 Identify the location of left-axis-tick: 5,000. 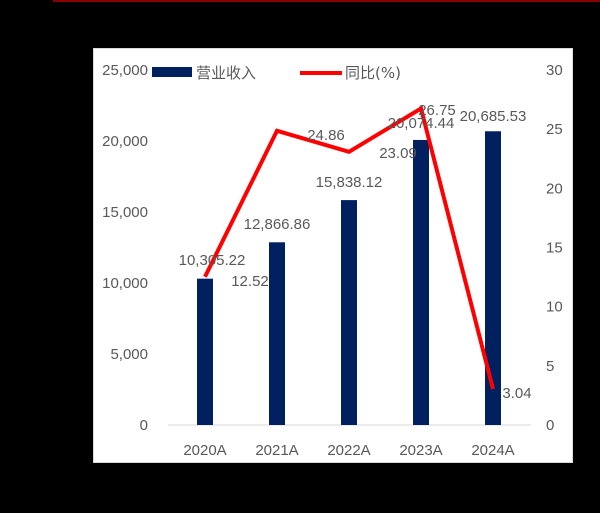
(129, 354).